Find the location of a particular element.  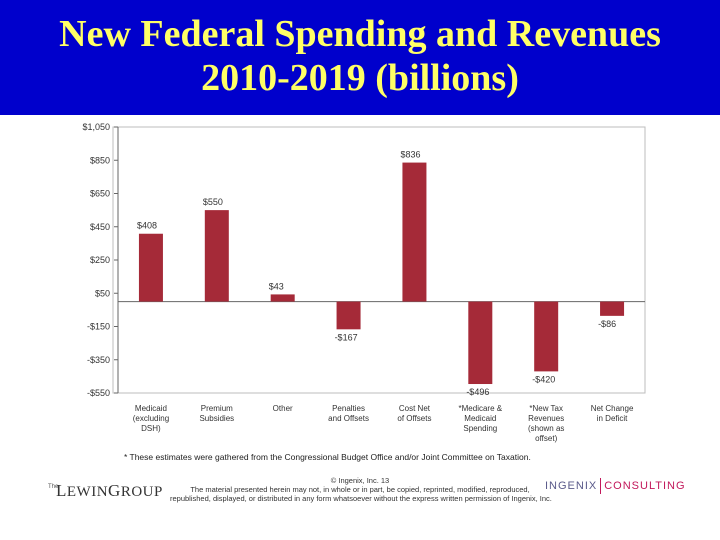

x-tick-label: of Offsets is located at coordinates (414, 418).